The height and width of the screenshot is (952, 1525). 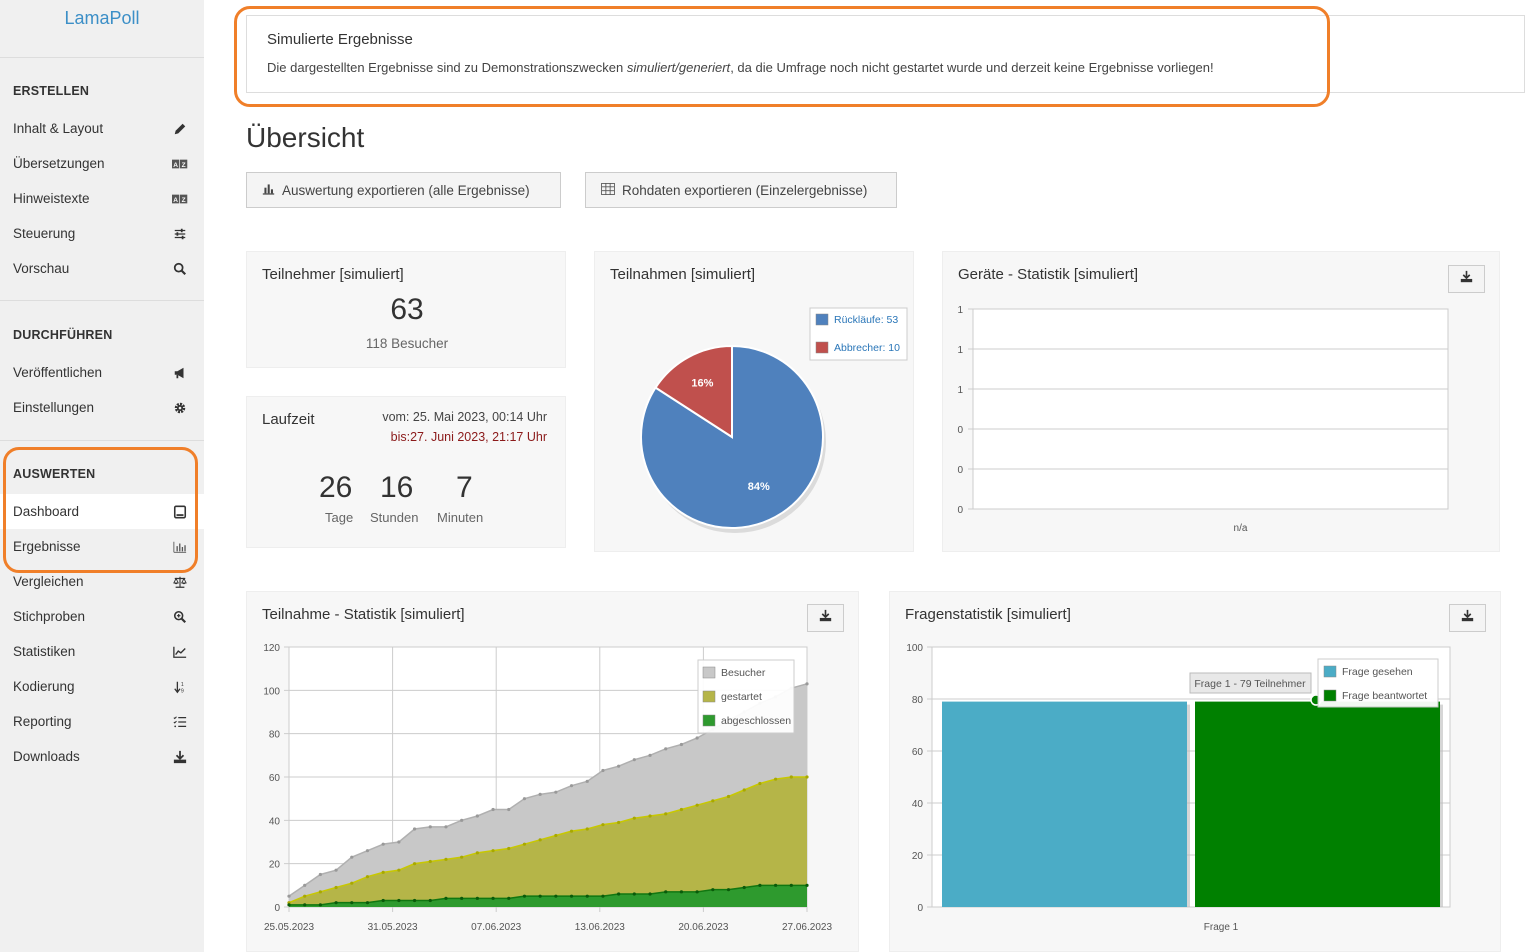 What do you see at coordinates (102, 29) in the screenshot?
I see `app-logo: LamaPoll` at bounding box center [102, 29].